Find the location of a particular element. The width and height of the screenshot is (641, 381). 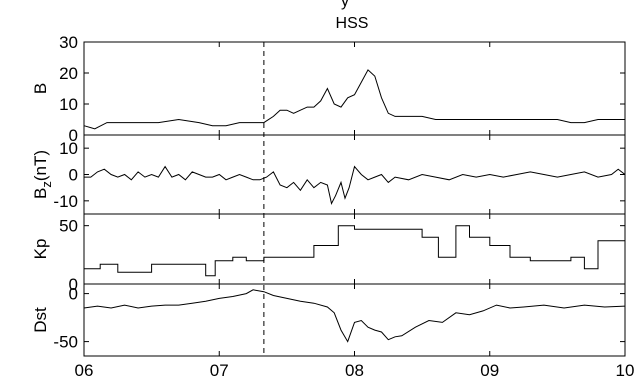

x-tick-label: 06 is located at coordinates (84, 370).